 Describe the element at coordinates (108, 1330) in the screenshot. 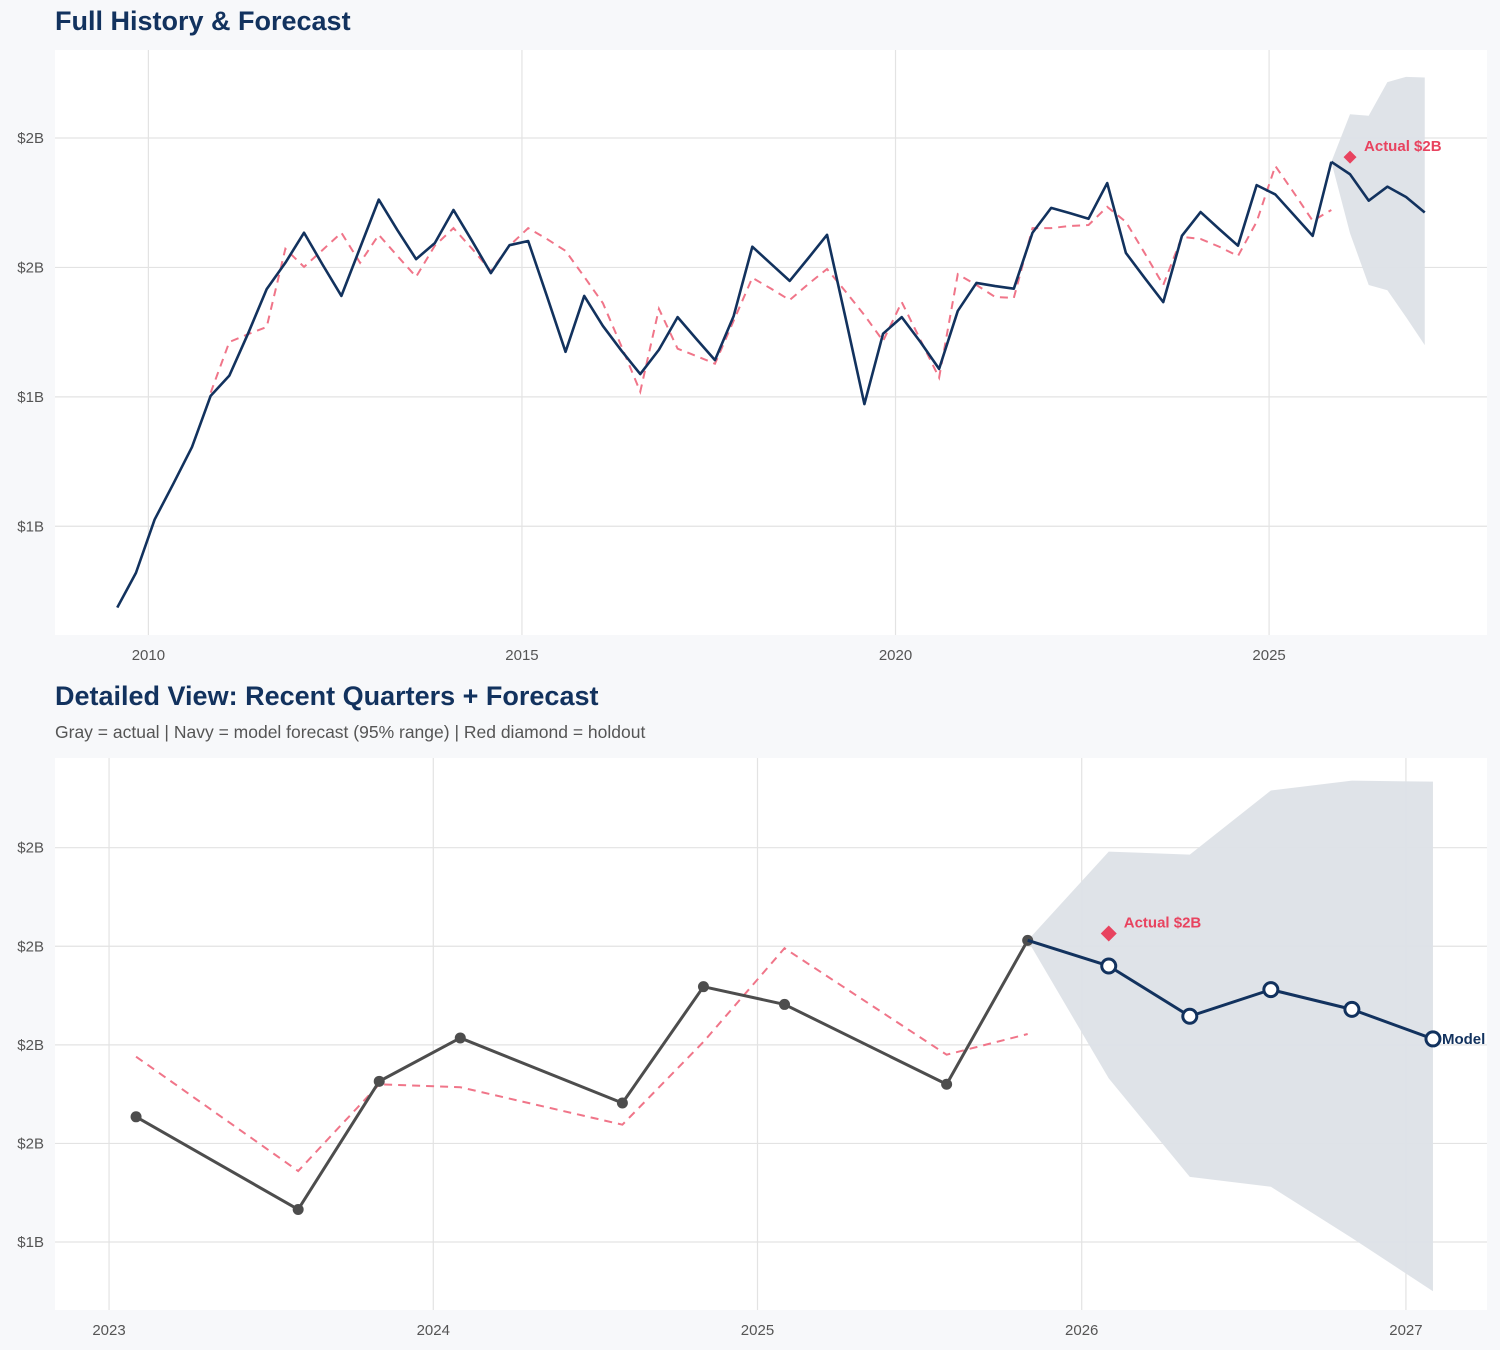

I see `x-tick-label: 2023` at that location.